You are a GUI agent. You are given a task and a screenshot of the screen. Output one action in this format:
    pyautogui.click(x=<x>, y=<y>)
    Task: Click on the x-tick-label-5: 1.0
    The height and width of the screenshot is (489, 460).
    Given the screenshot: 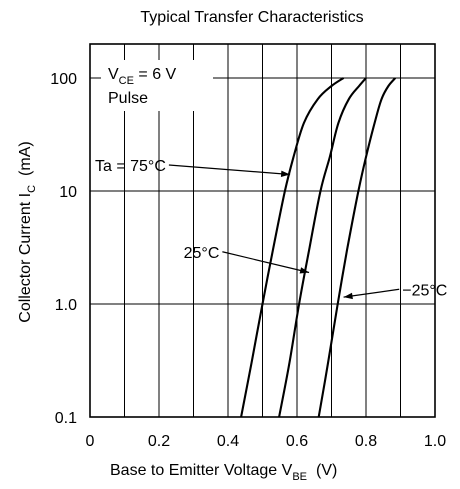 What is the action you would take?
    pyautogui.click(x=435, y=441)
    